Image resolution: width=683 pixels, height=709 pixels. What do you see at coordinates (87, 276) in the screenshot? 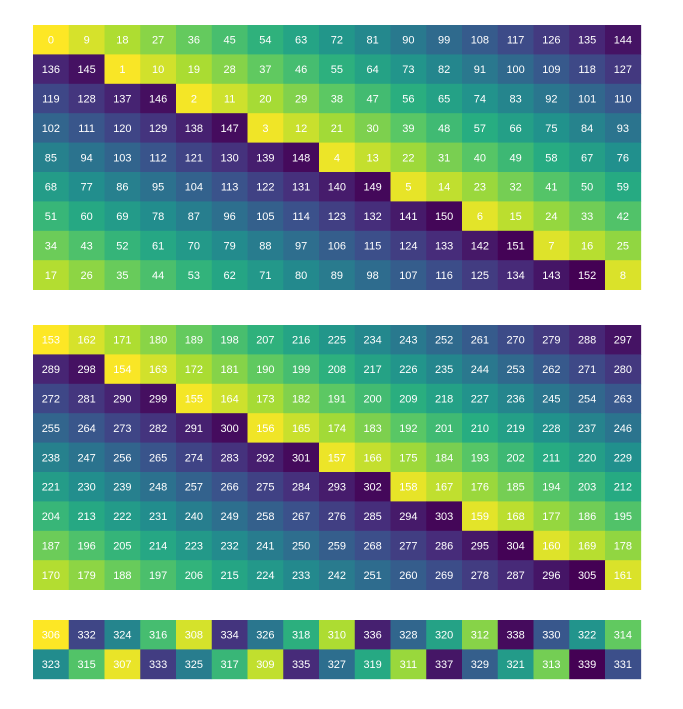
I see `heatmap-cell-label: 26` at bounding box center [87, 276].